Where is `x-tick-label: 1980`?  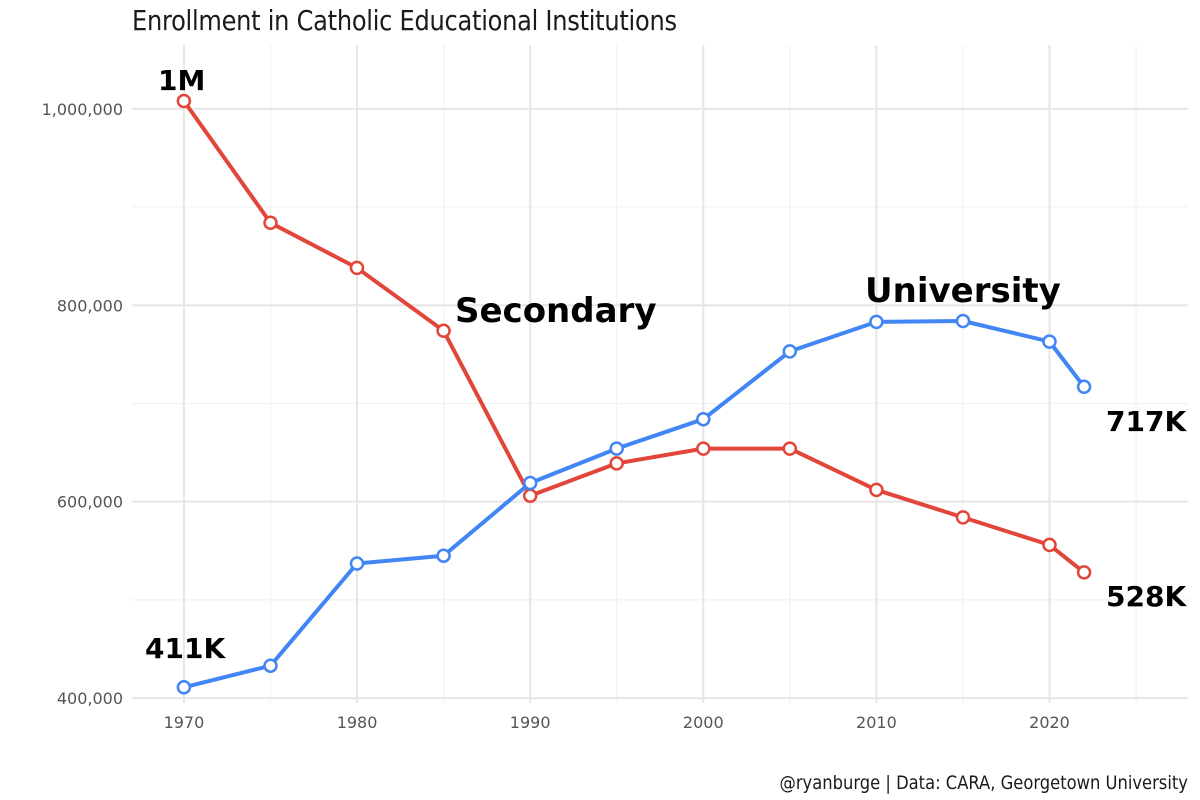 x-tick-label: 1980 is located at coordinates (357, 722).